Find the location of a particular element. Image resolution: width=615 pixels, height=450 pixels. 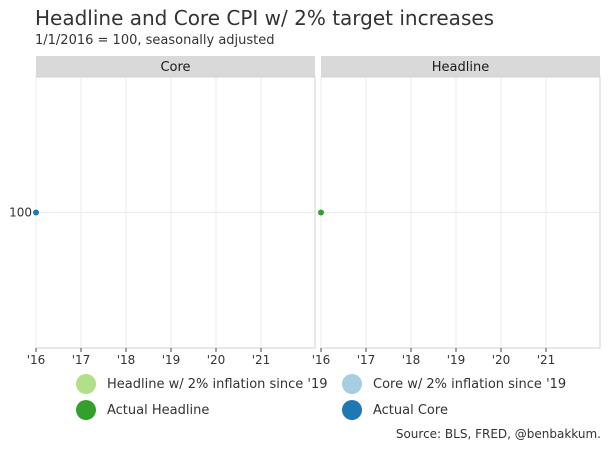

x-tick-label-core-0: '16 is located at coordinates (36, 360).